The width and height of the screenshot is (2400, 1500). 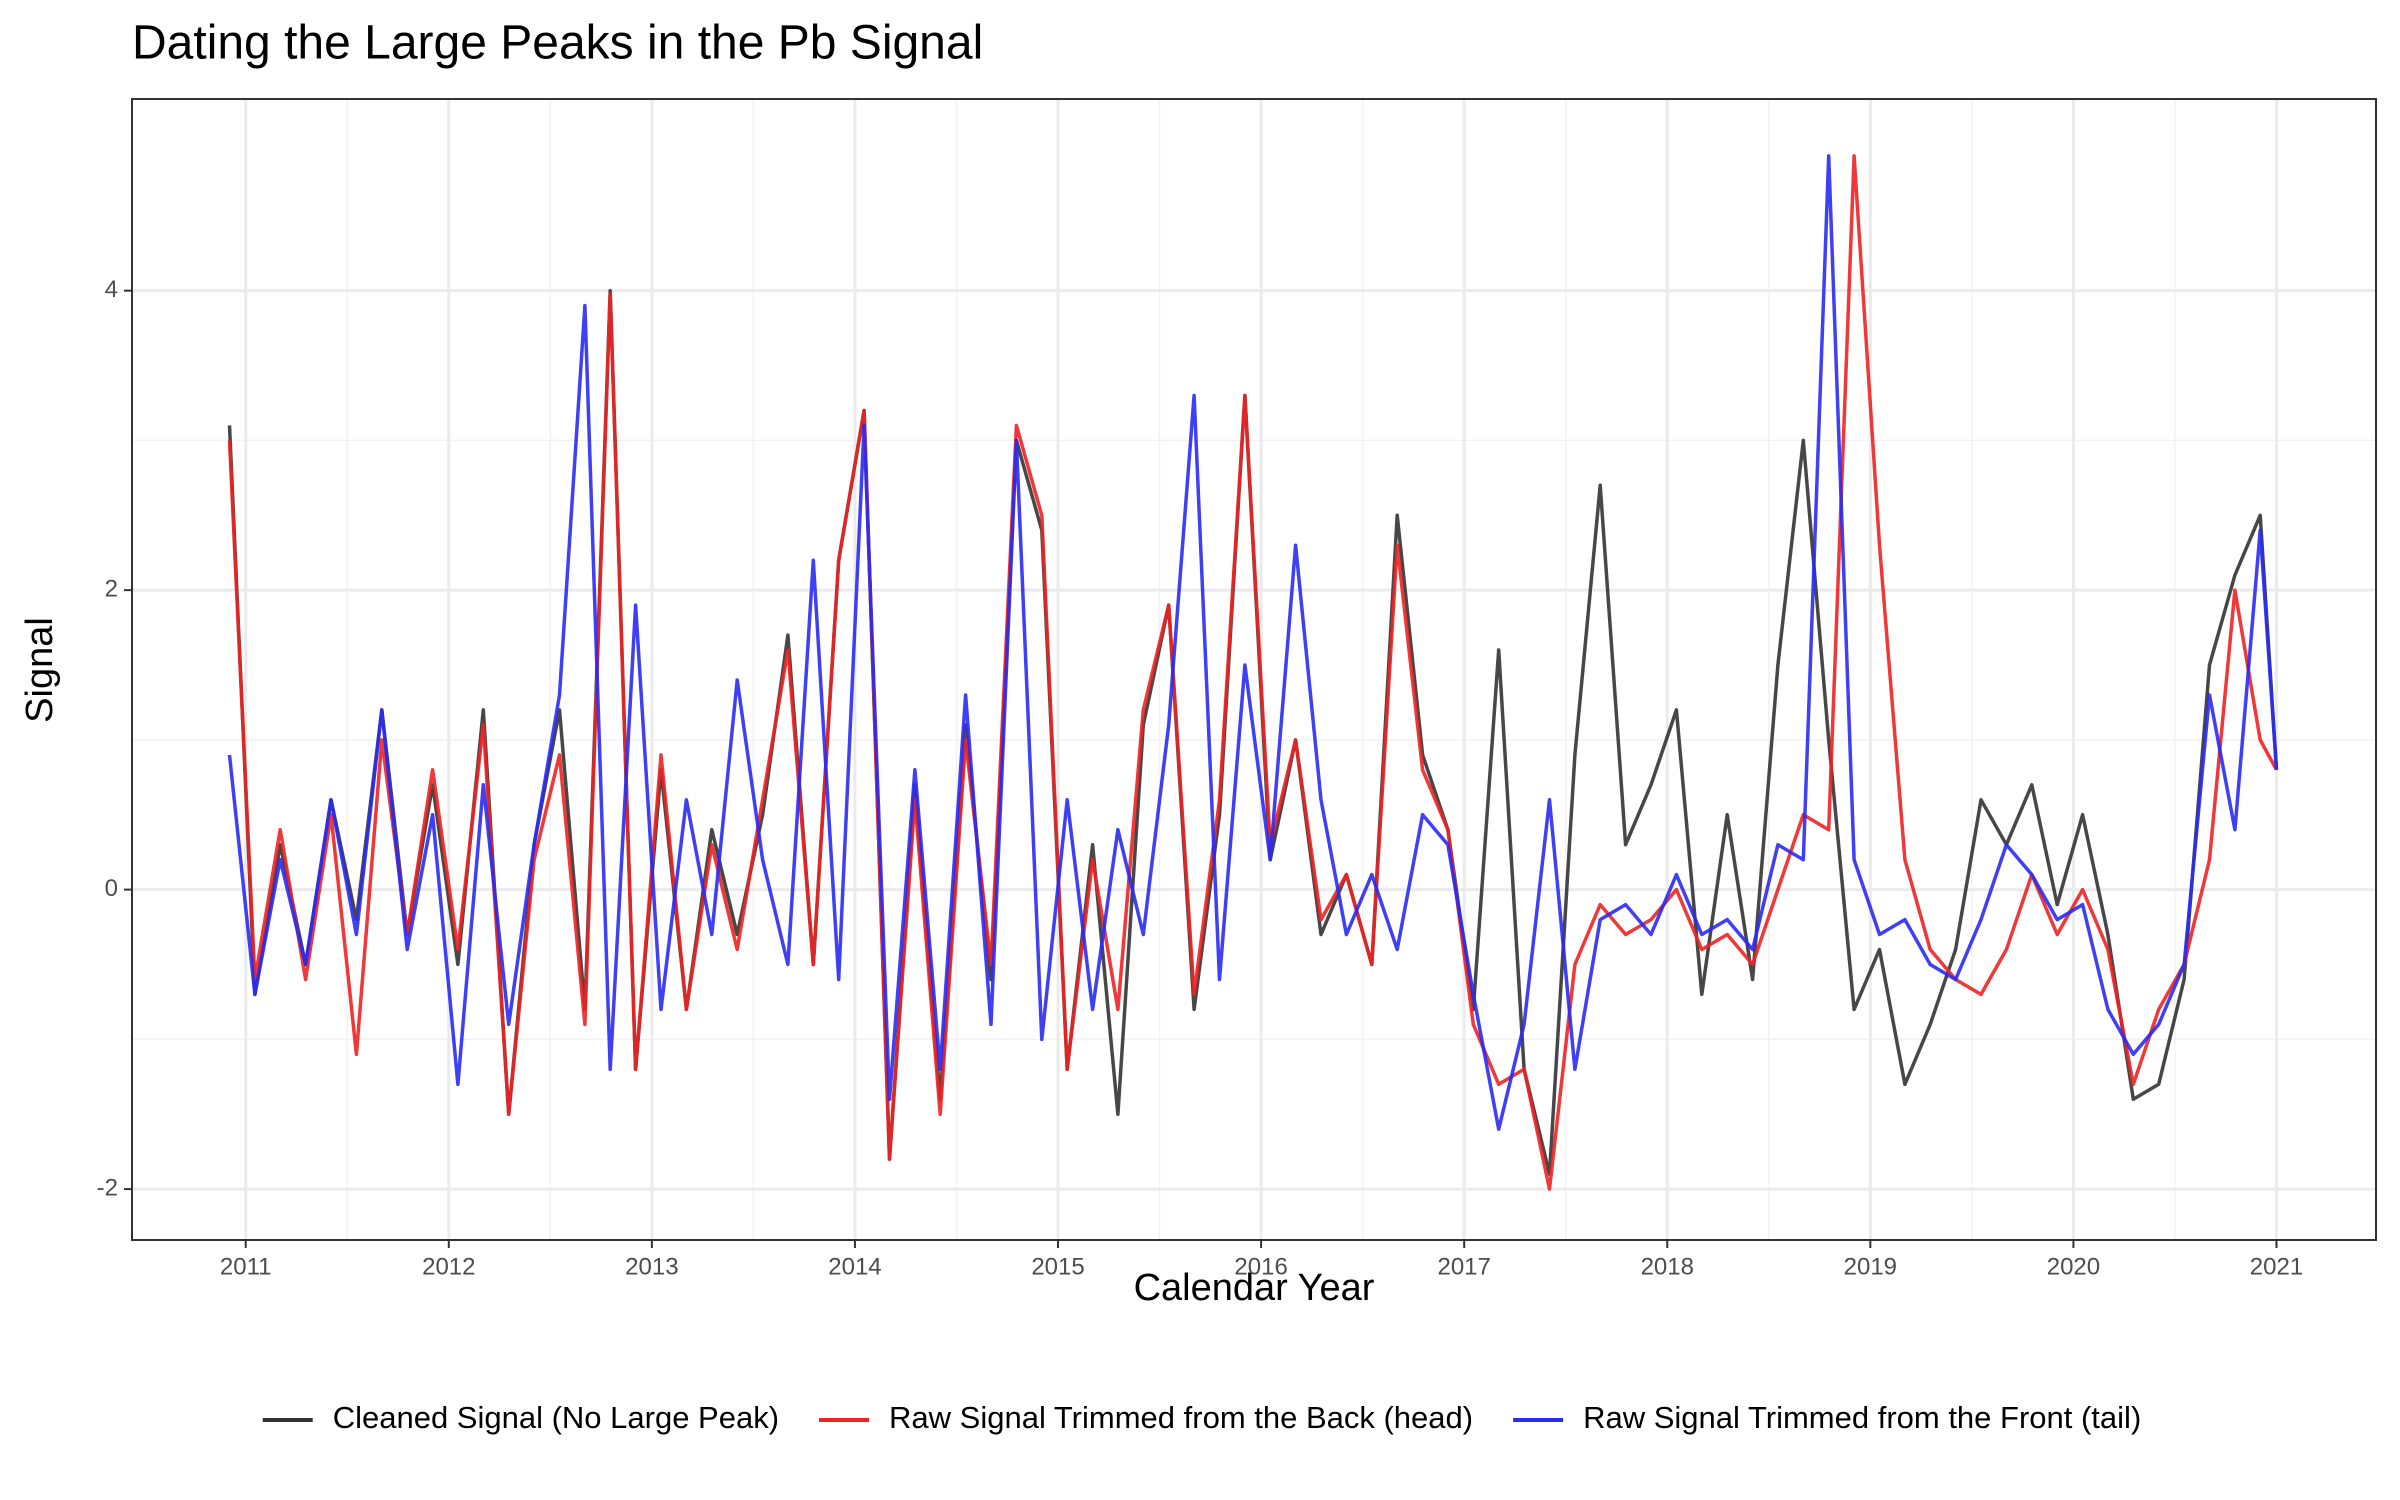 I want to click on x-axis-title: Calendar Year, so click(x=1254, y=1288).